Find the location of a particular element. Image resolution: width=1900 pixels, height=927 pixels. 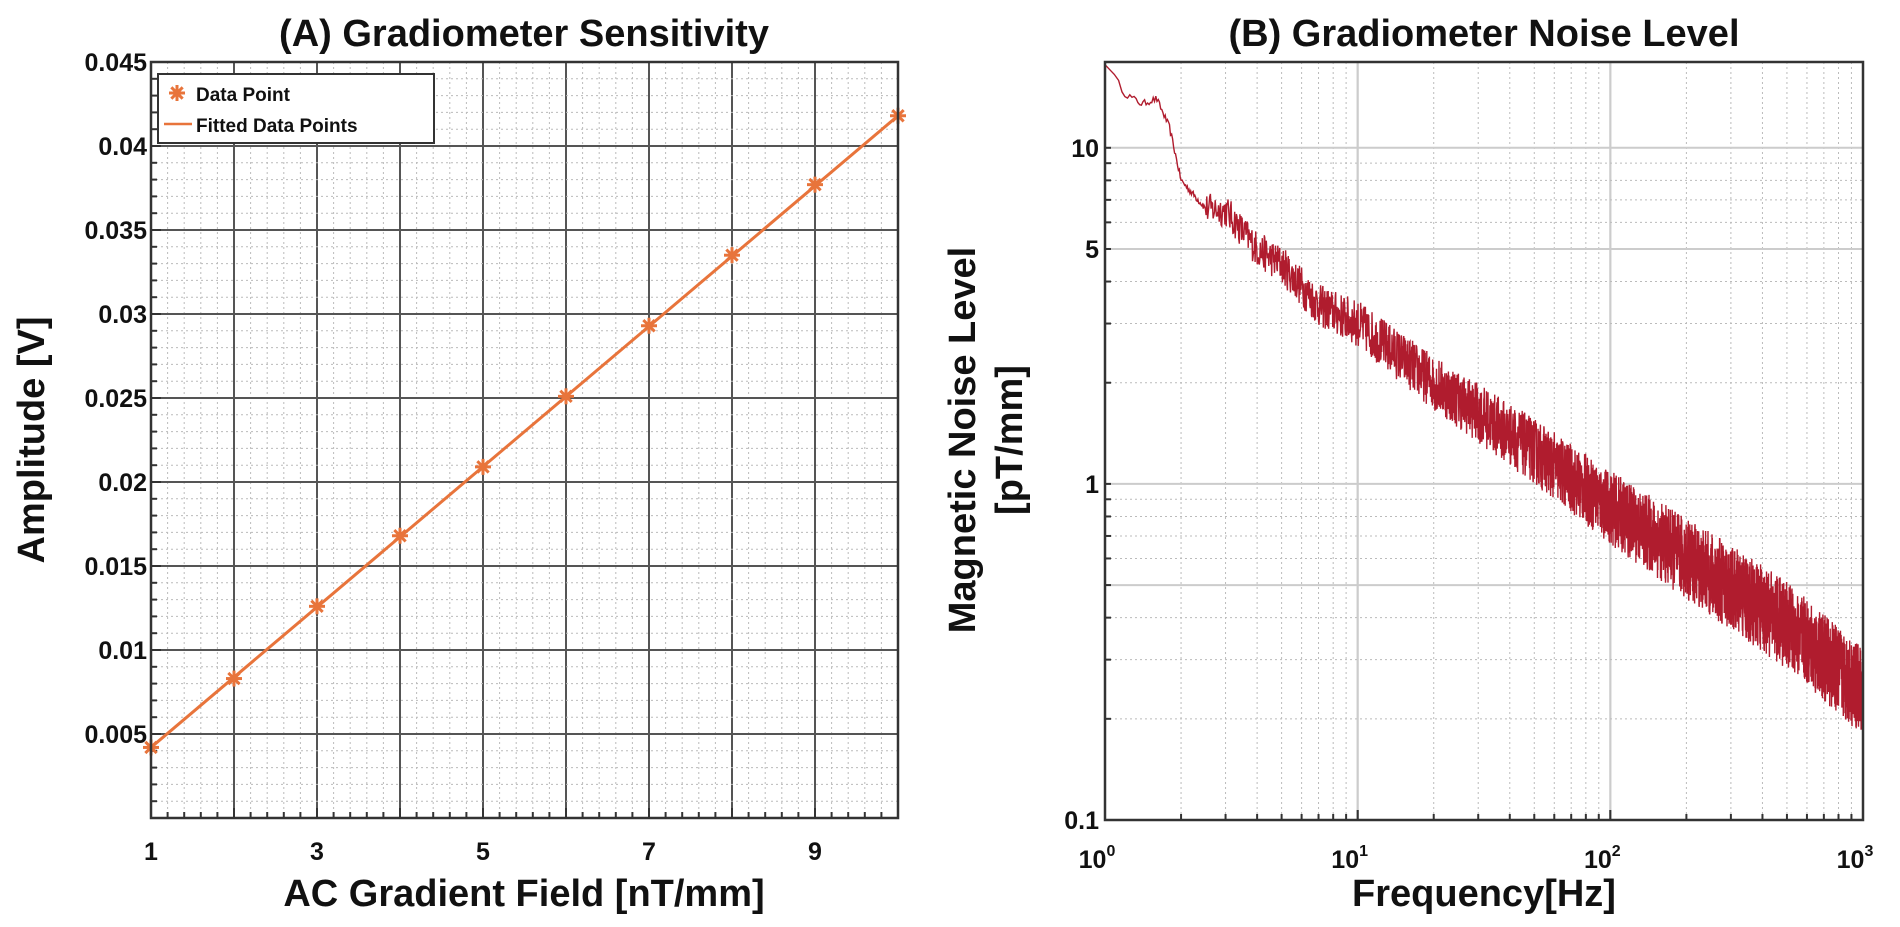

y-tick-label: 0.04 is located at coordinates (122, 147).